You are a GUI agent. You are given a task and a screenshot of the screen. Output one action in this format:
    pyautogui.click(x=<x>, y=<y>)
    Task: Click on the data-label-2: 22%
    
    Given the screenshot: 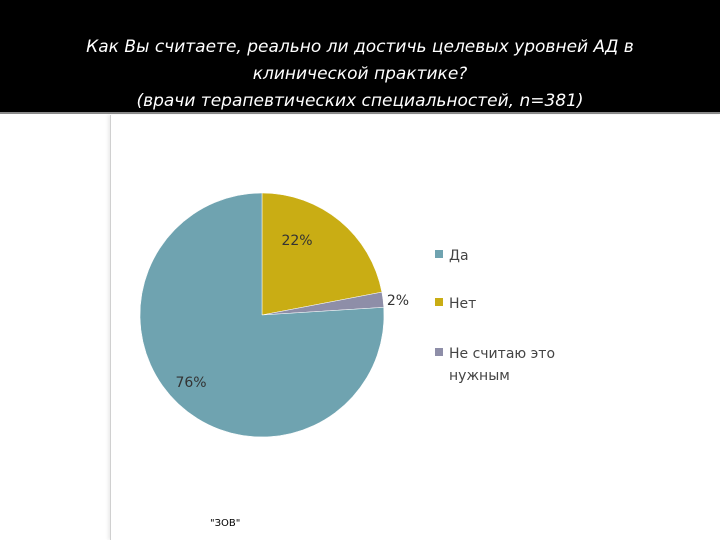 What is the action you would take?
    pyautogui.click(x=296, y=241)
    